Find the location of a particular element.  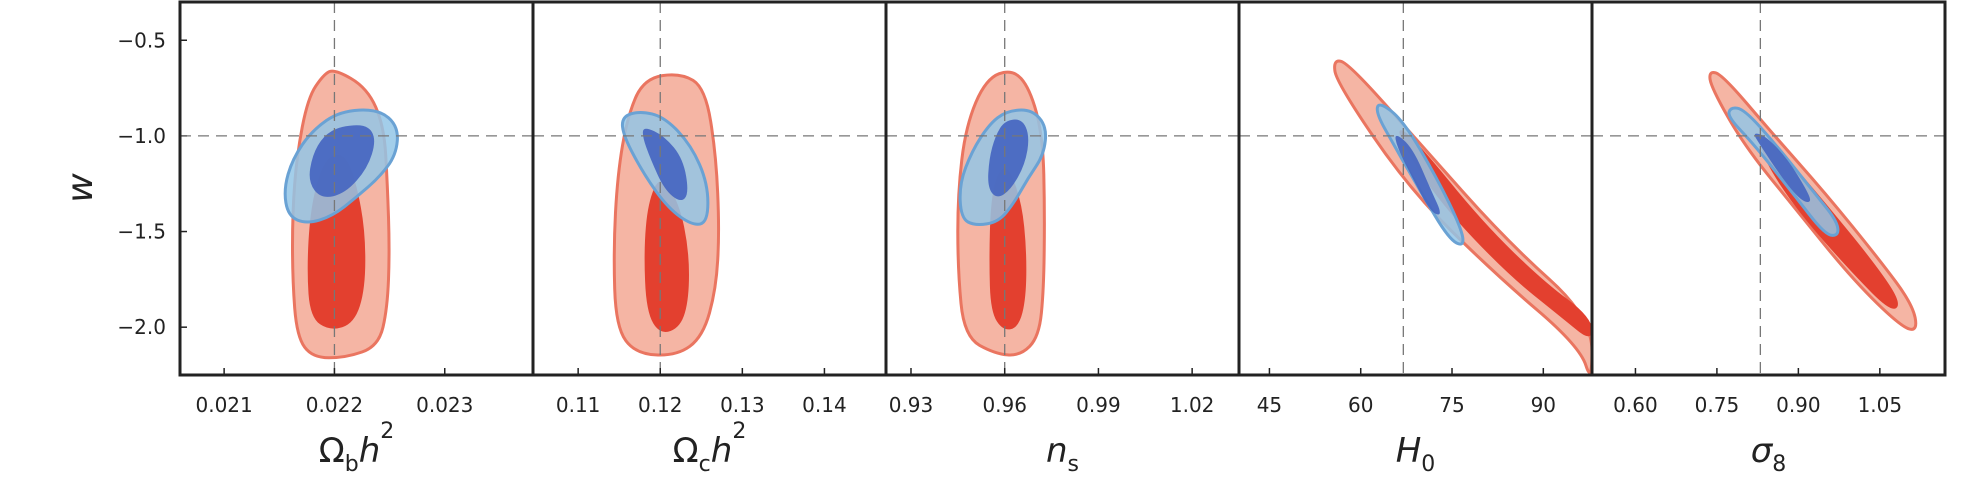

x-tick-label: 0.023 is located at coordinates (444, 405).